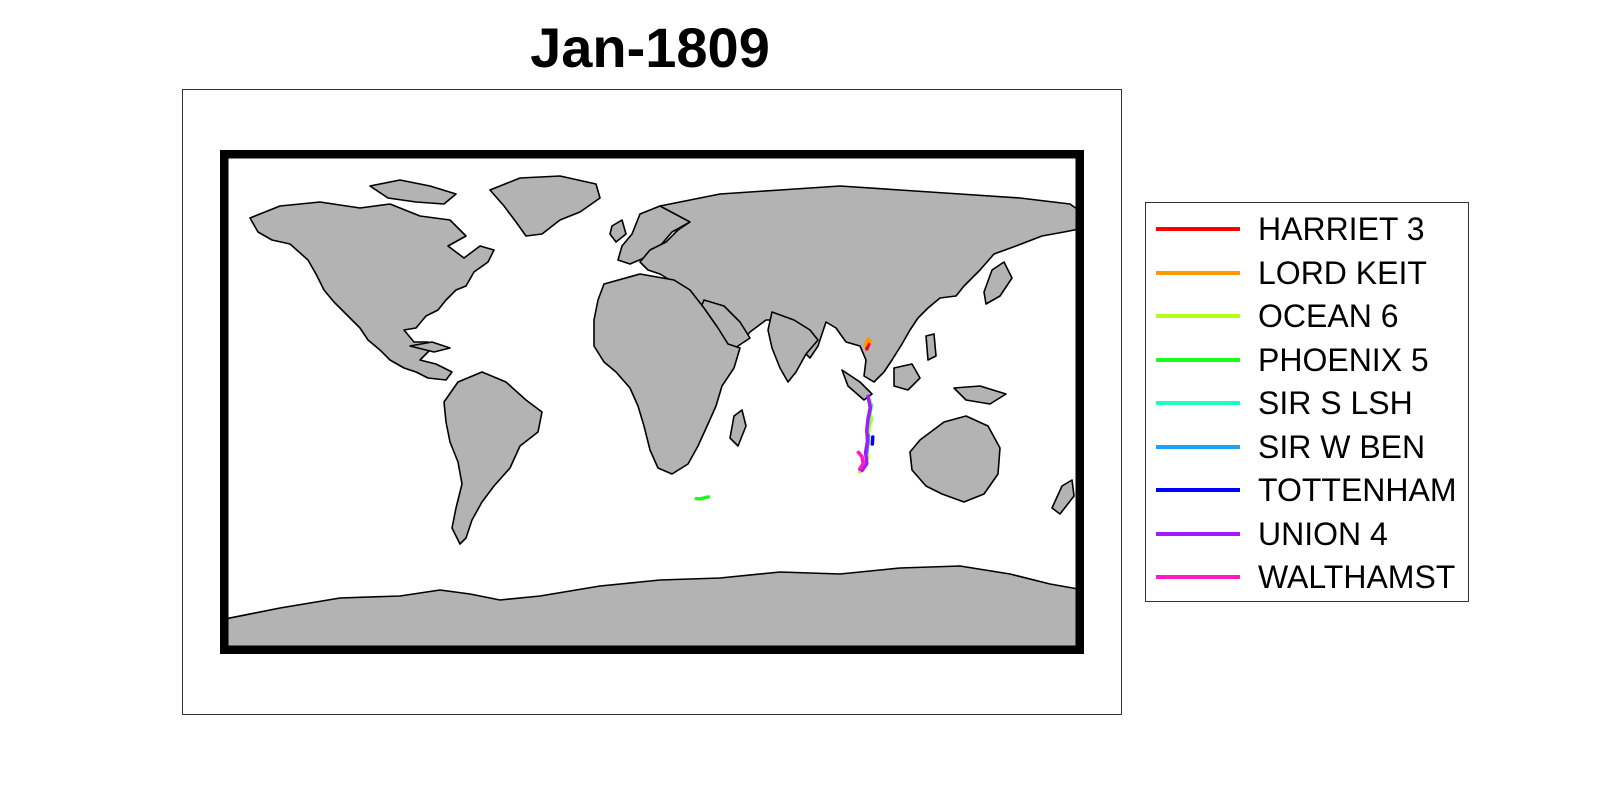 The image size is (1600, 800). Describe the element at coordinates (1335, 403) in the screenshot. I see `legend-label: SIR S LSH` at that location.